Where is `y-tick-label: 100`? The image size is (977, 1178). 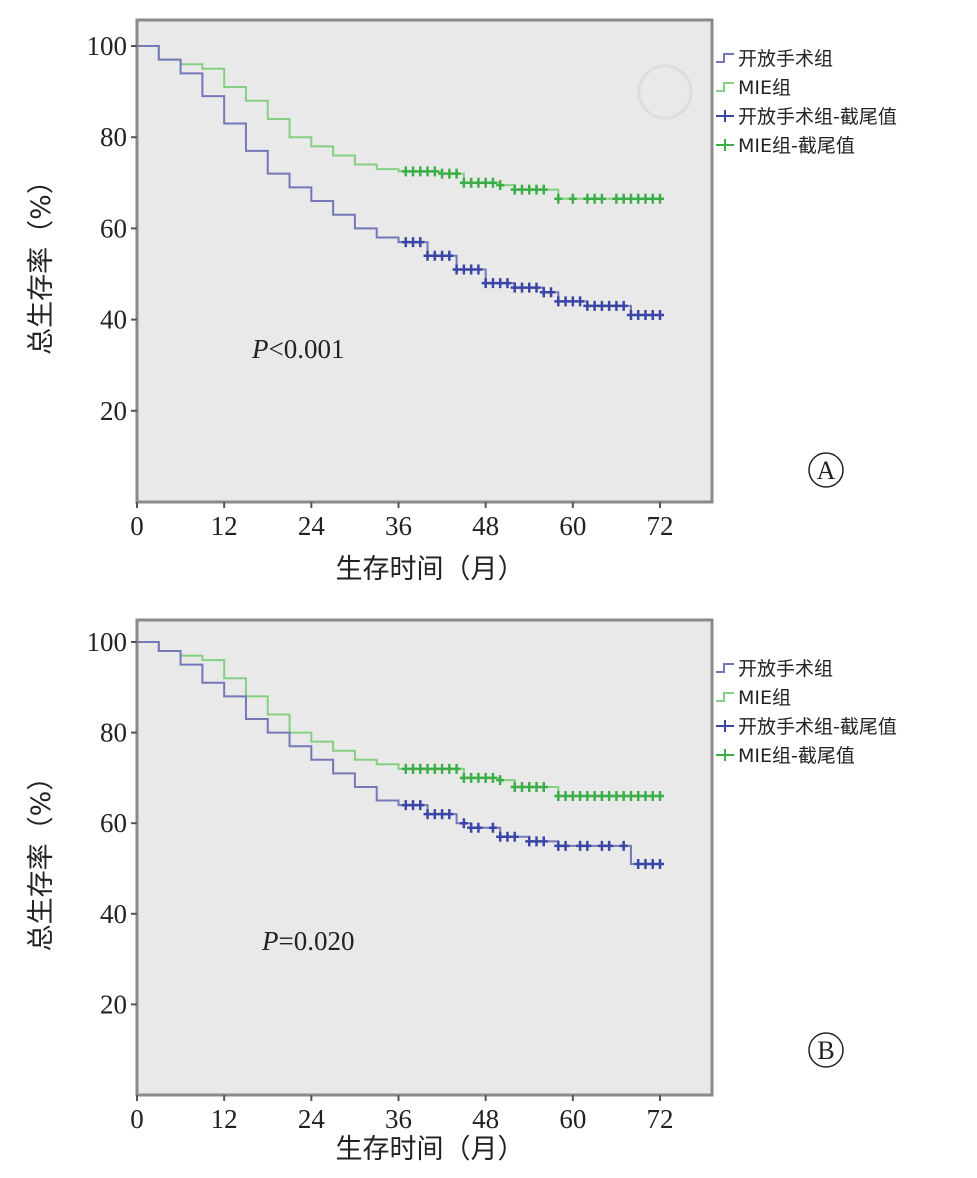
y-tick-label: 100 is located at coordinates (107, 46).